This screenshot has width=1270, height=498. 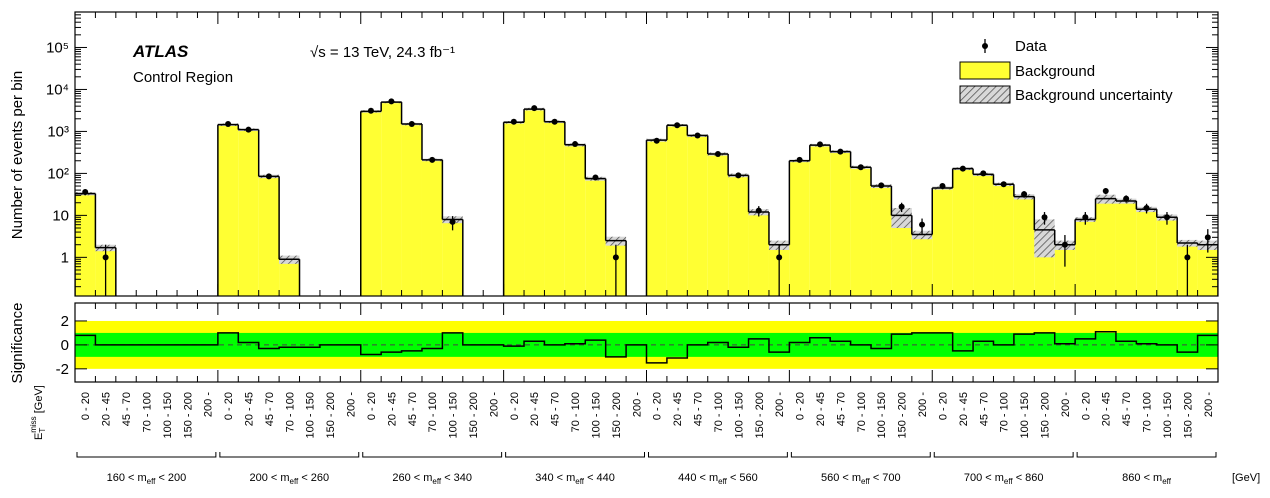 What do you see at coordinates (1094, 95) in the screenshot?
I see `legend-label: Background uncertainty` at bounding box center [1094, 95].